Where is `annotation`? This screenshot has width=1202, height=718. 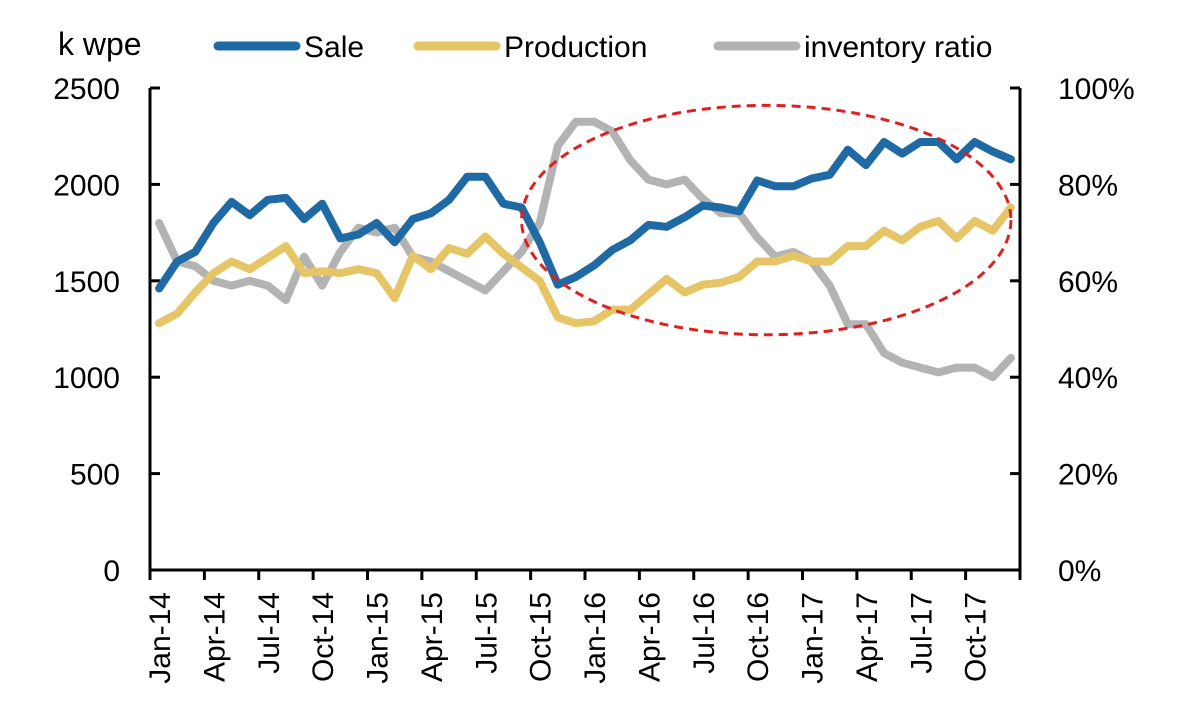 annotation is located at coordinates (766, 220).